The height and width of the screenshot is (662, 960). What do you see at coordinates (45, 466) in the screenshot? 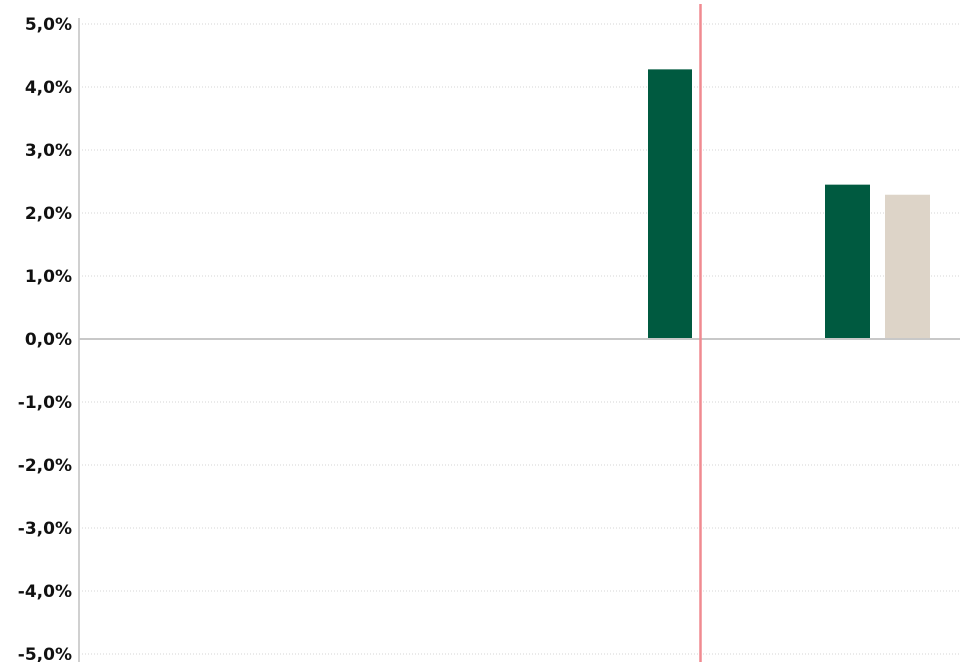
I see `y-tick-label: -2,0%` at bounding box center [45, 466].